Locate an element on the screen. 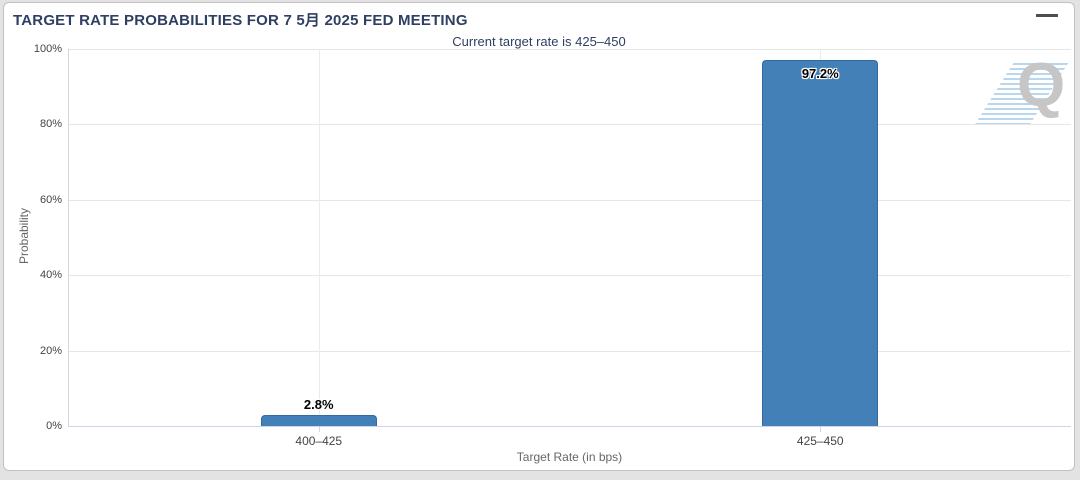  bar-400–425 is located at coordinates (318, 420).